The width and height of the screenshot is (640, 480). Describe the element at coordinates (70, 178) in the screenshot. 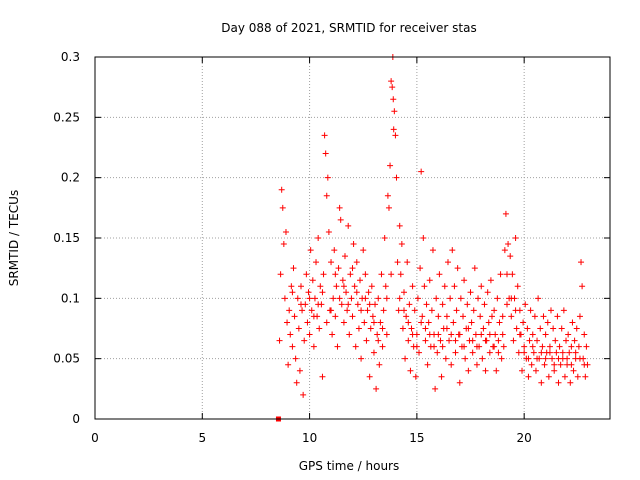

I see `y-tick-label: 0.2` at that location.